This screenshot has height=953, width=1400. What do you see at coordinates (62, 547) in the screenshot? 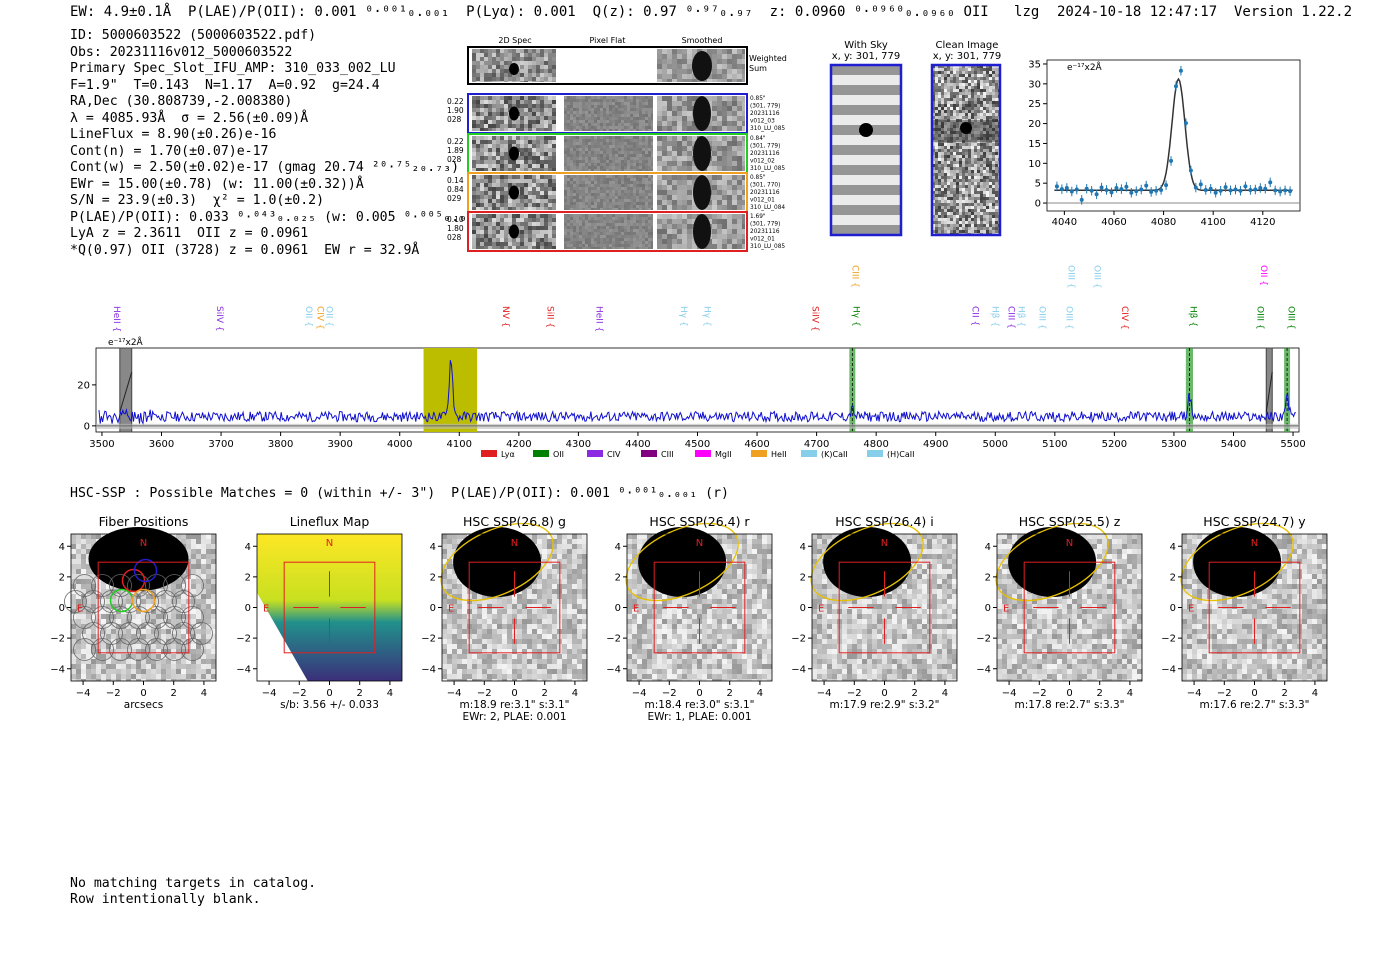
I see `hsc-ytick-label-0-4: 4` at bounding box center [62, 547].